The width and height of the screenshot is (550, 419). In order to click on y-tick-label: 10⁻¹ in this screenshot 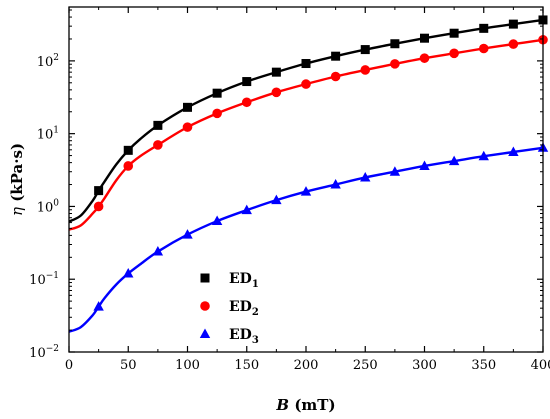, I will do `click(44, 279)`.